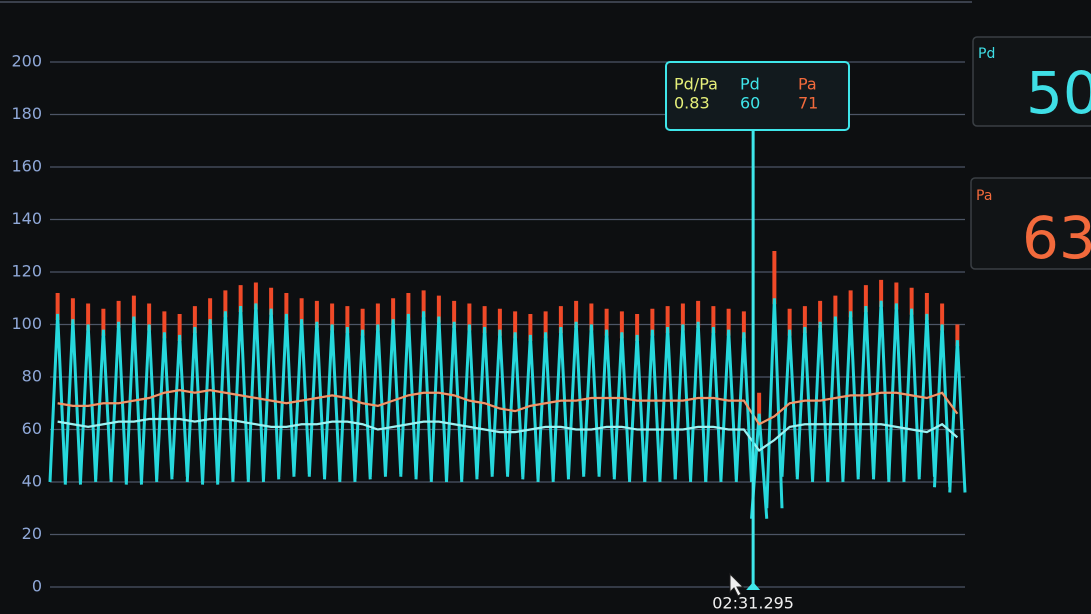 The width and height of the screenshot is (1091, 614). I want to click on y-tick-label: 20, so click(32, 533).